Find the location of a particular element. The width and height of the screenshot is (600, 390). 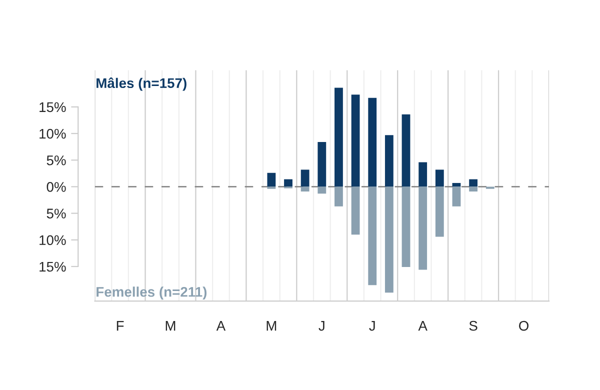

x-tick-label: F is located at coordinates (120, 326).